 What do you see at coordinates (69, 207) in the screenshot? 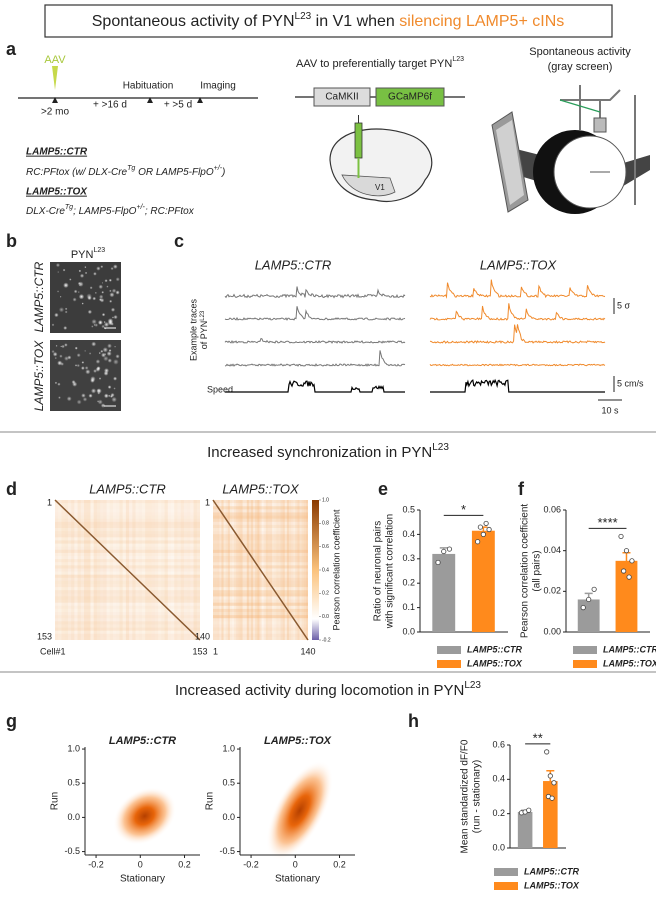
I see `genotype-sup: Tg` at bounding box center [69, 207].